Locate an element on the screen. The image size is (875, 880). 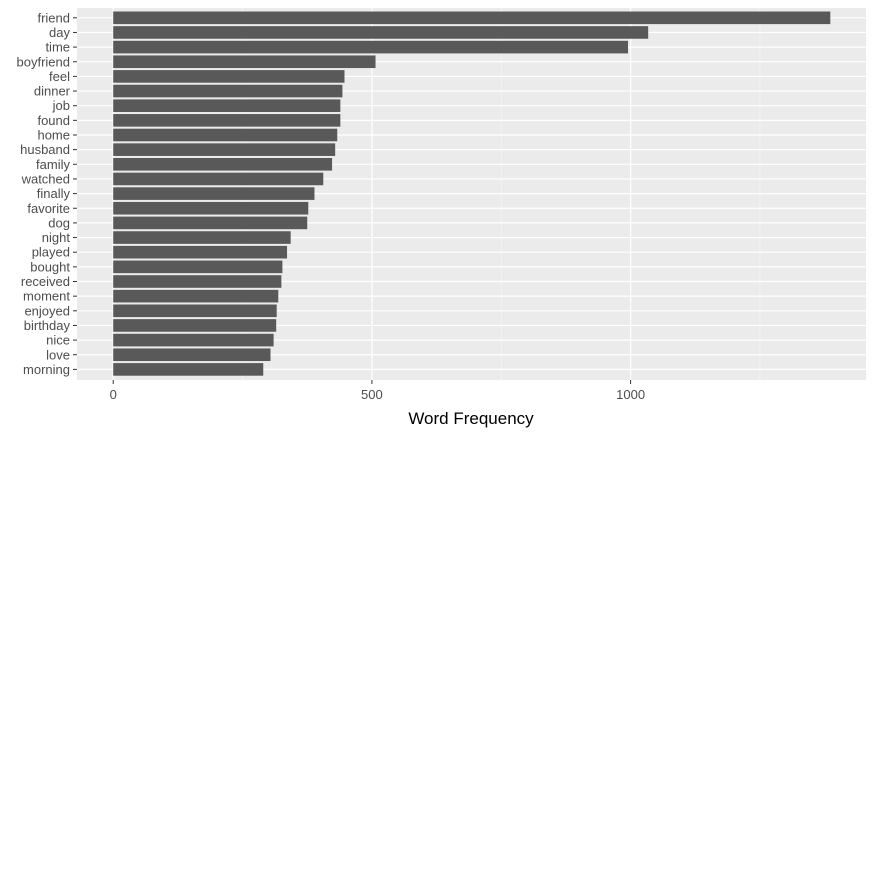
y-tick-label-day: day is located at coordinates (59, 32).